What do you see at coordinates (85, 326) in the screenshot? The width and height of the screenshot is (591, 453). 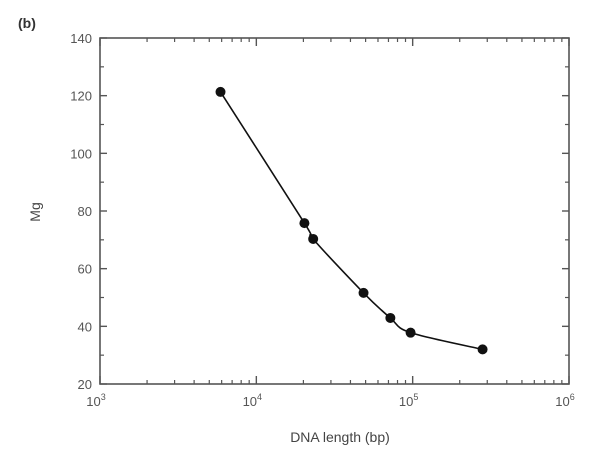 I see `y-tick-label: 40` at bounding box center [85, 326].